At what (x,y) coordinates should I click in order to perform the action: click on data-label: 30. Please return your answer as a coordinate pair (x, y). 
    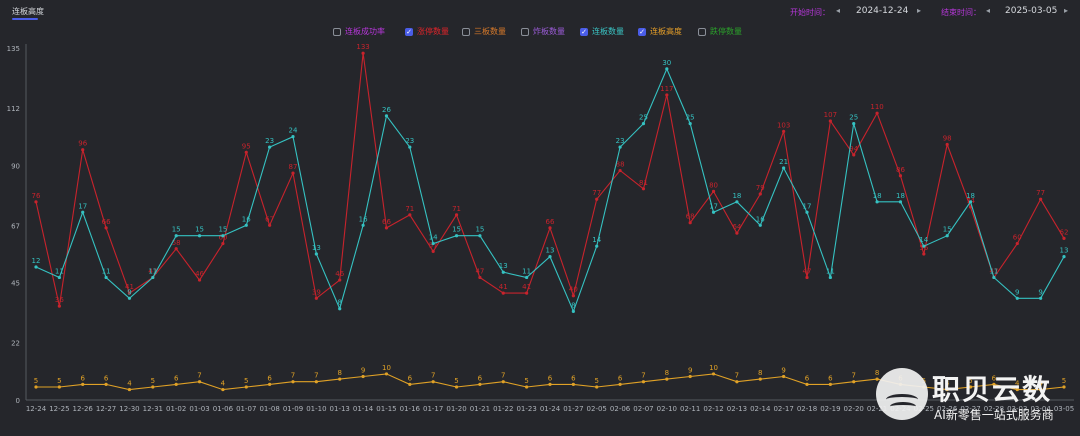
    Looking at the image, I should click on (666, 63).